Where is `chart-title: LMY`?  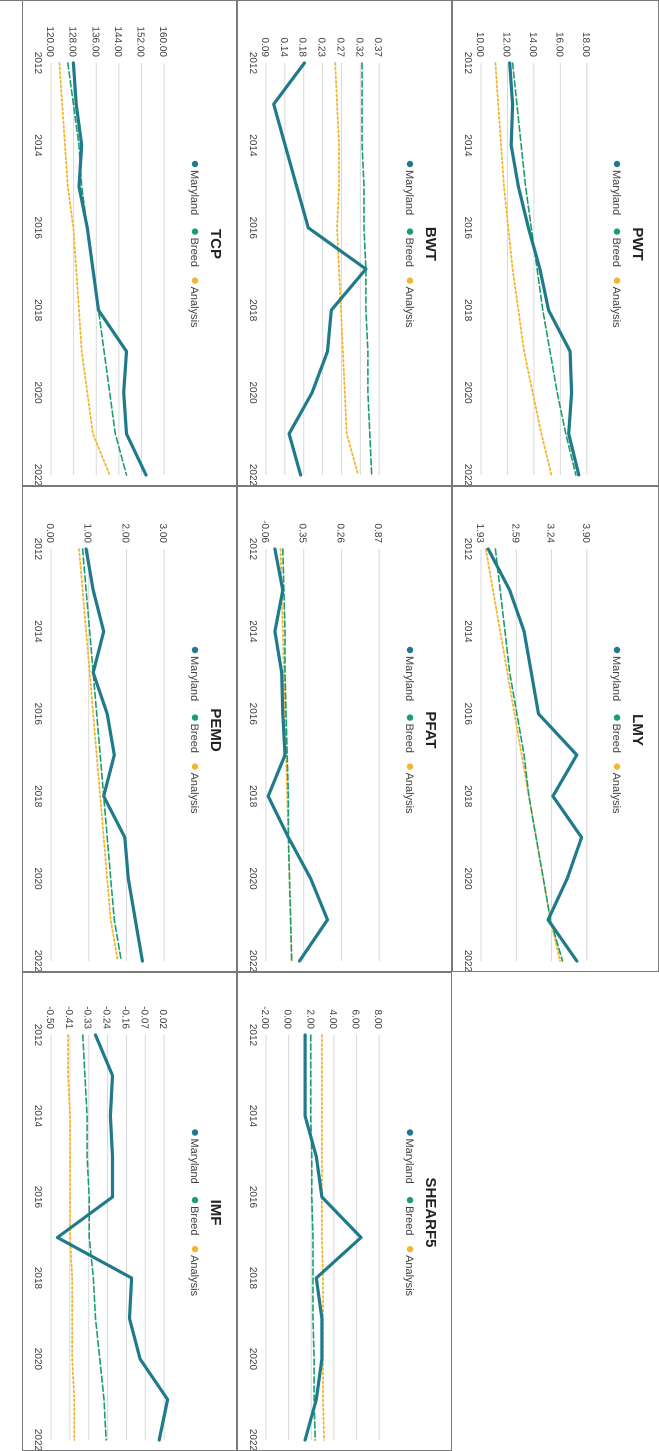
chart-title: LMY is located at coordinates (637, 730).